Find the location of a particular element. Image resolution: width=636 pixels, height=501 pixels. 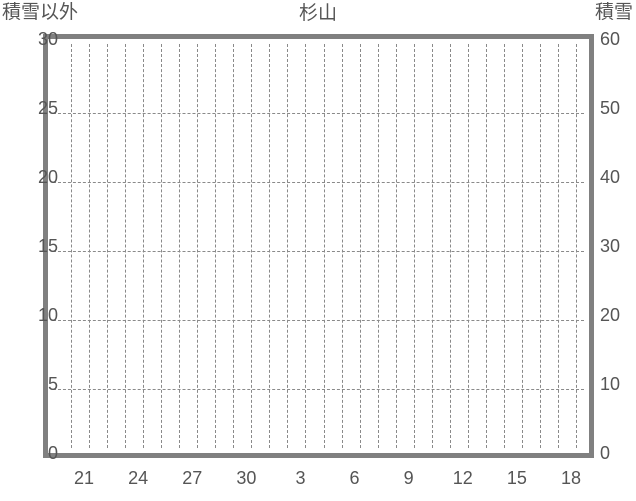

y-axis-right-tick-label: 10 is located at coordinates (610, 384).